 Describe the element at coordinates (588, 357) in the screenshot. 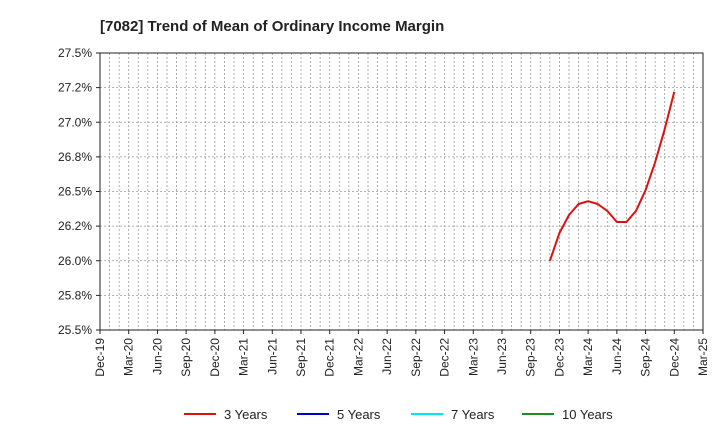

I see `x-tick-label: Mar-24` at that location.